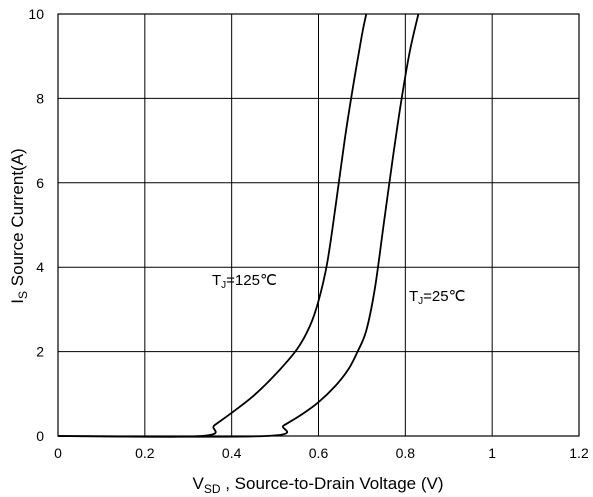 This screenshot has height=497, width=593. I want to click on y-tick-label: 0, so click(40, 436).